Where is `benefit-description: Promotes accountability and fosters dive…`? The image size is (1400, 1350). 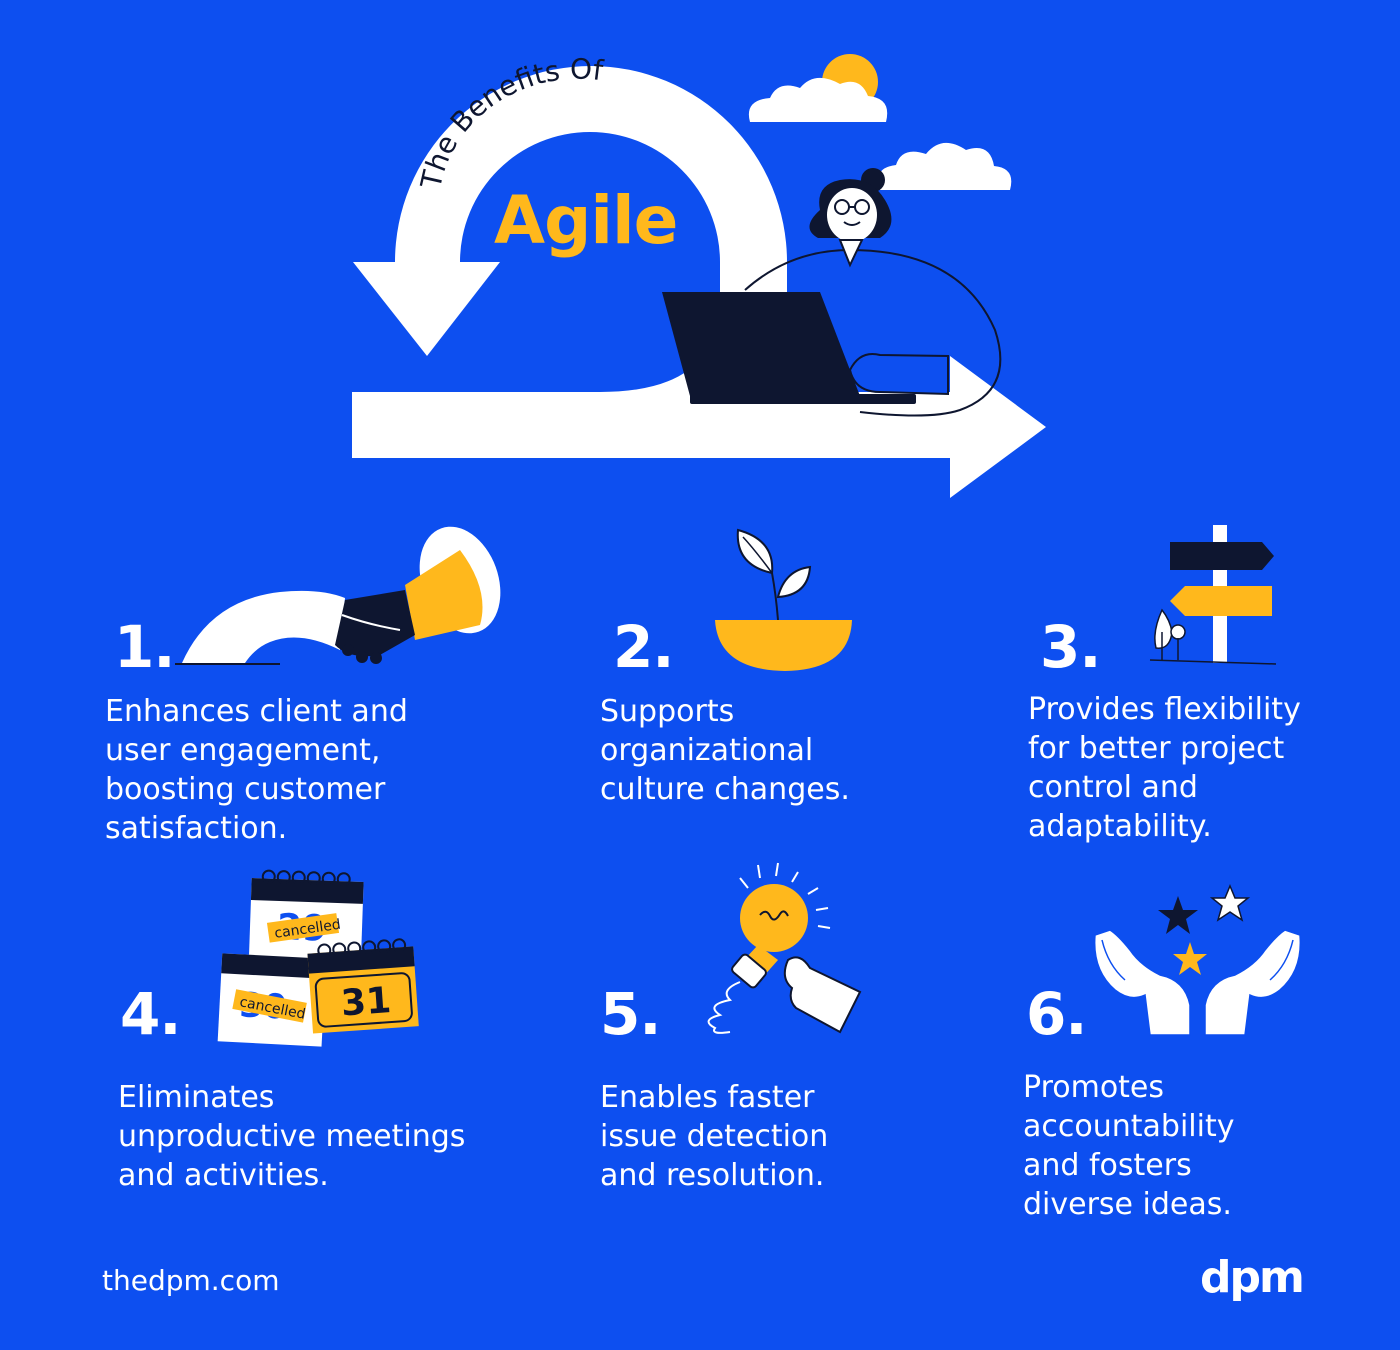 benefit-description: Promotes accountability and fosters dive… is located at coordinates (1129, 1146).